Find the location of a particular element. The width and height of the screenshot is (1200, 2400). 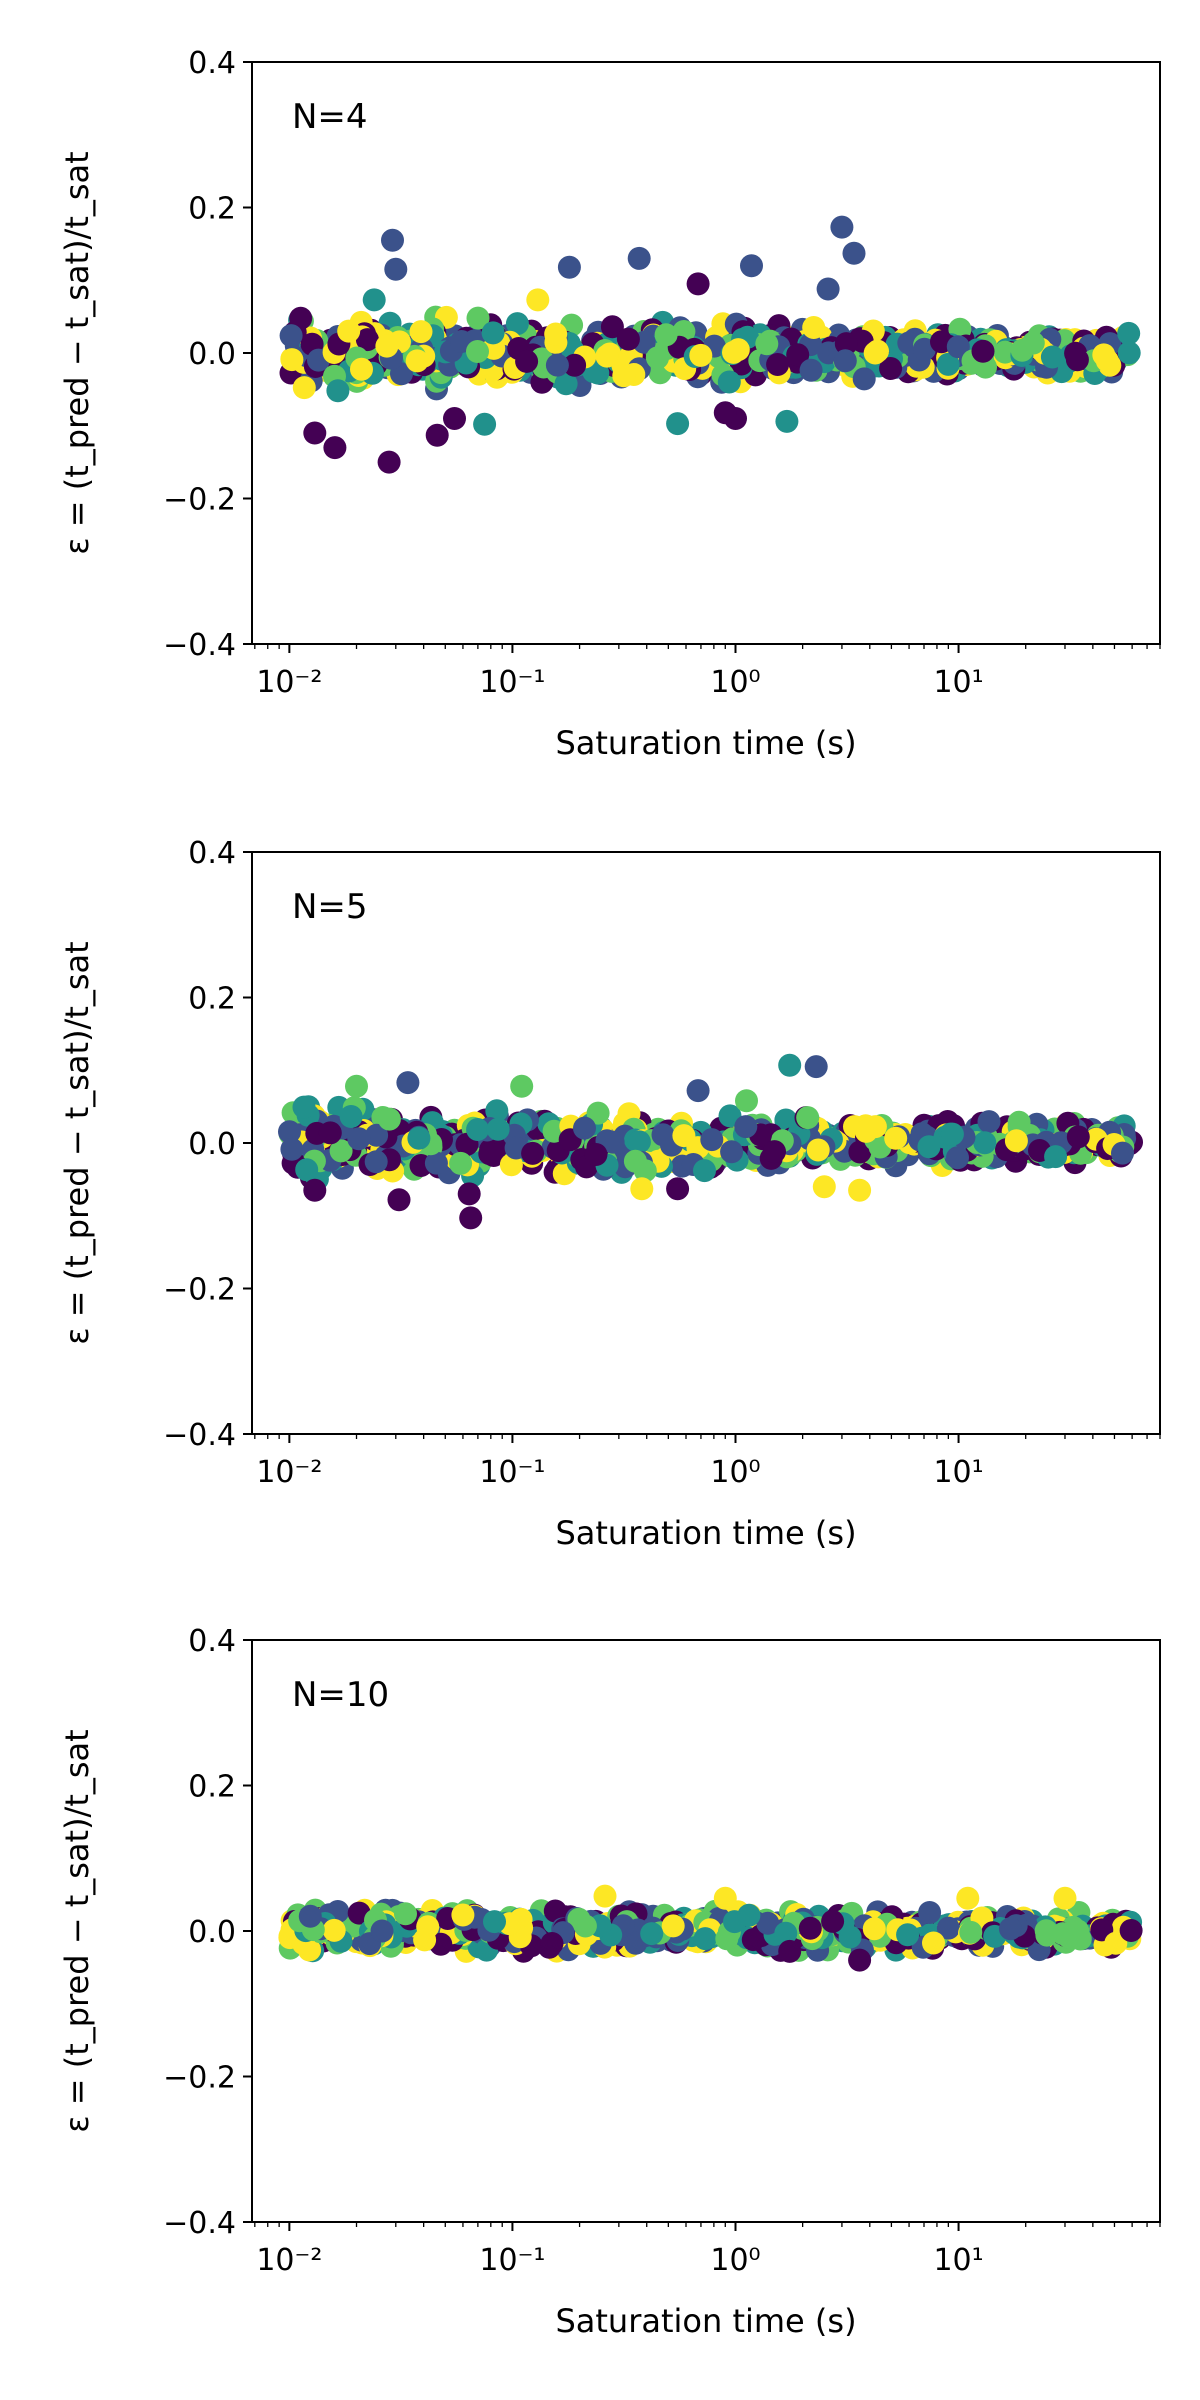

scatter-points-n4 is located at coordinates (710, 344).